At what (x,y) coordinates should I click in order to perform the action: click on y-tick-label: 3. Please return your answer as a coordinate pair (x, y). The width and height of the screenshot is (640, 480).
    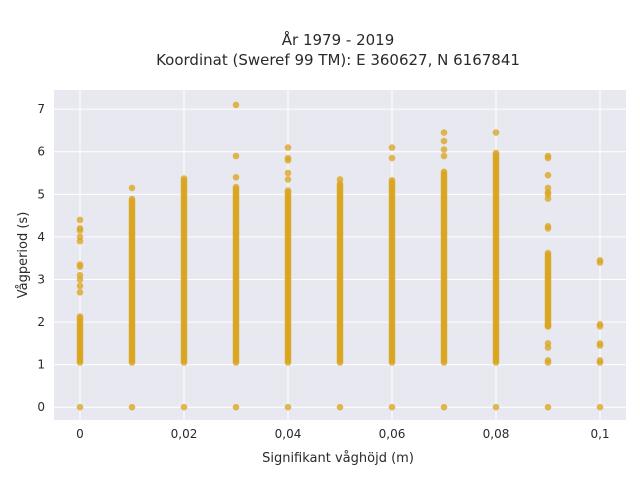
    Looking at the image, I should click on (41, 279).